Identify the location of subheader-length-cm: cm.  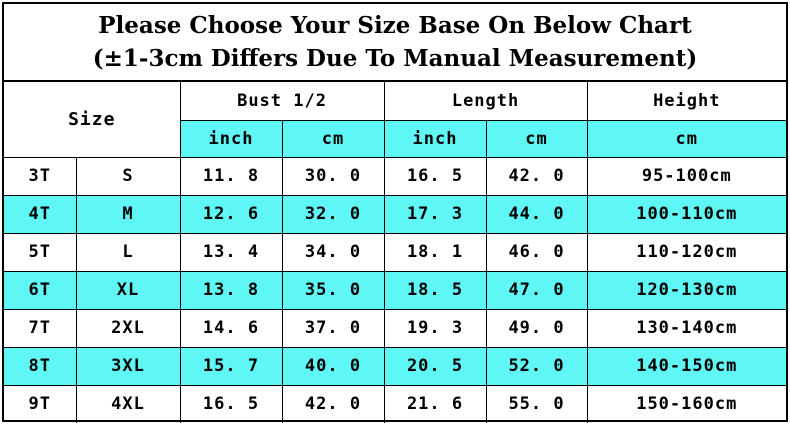
(536, 138).